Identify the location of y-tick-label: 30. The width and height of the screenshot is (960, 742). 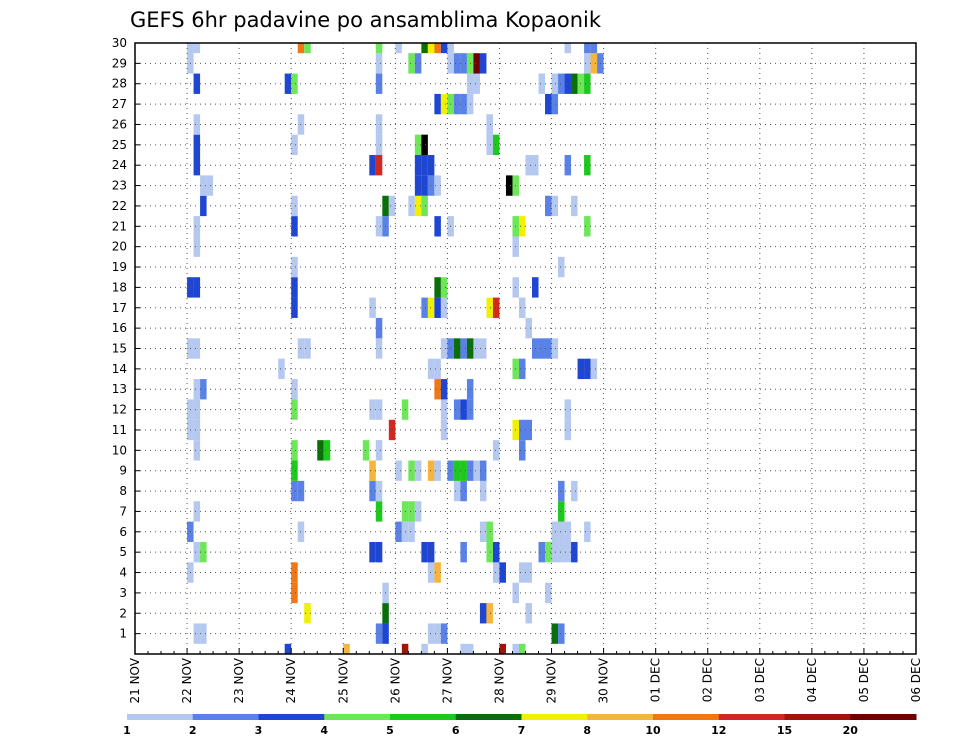
(119, 43).